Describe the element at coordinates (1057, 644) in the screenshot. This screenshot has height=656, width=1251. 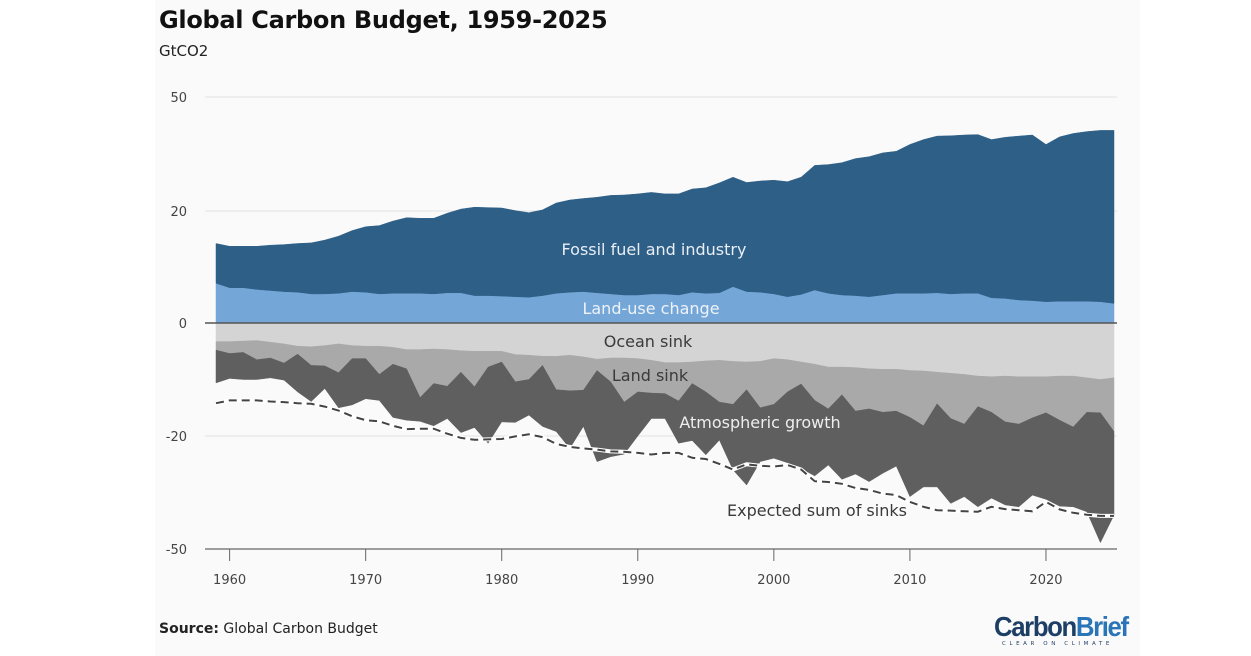
I see `logo-tagline: CLEAR ON CLIMATE` at that location.